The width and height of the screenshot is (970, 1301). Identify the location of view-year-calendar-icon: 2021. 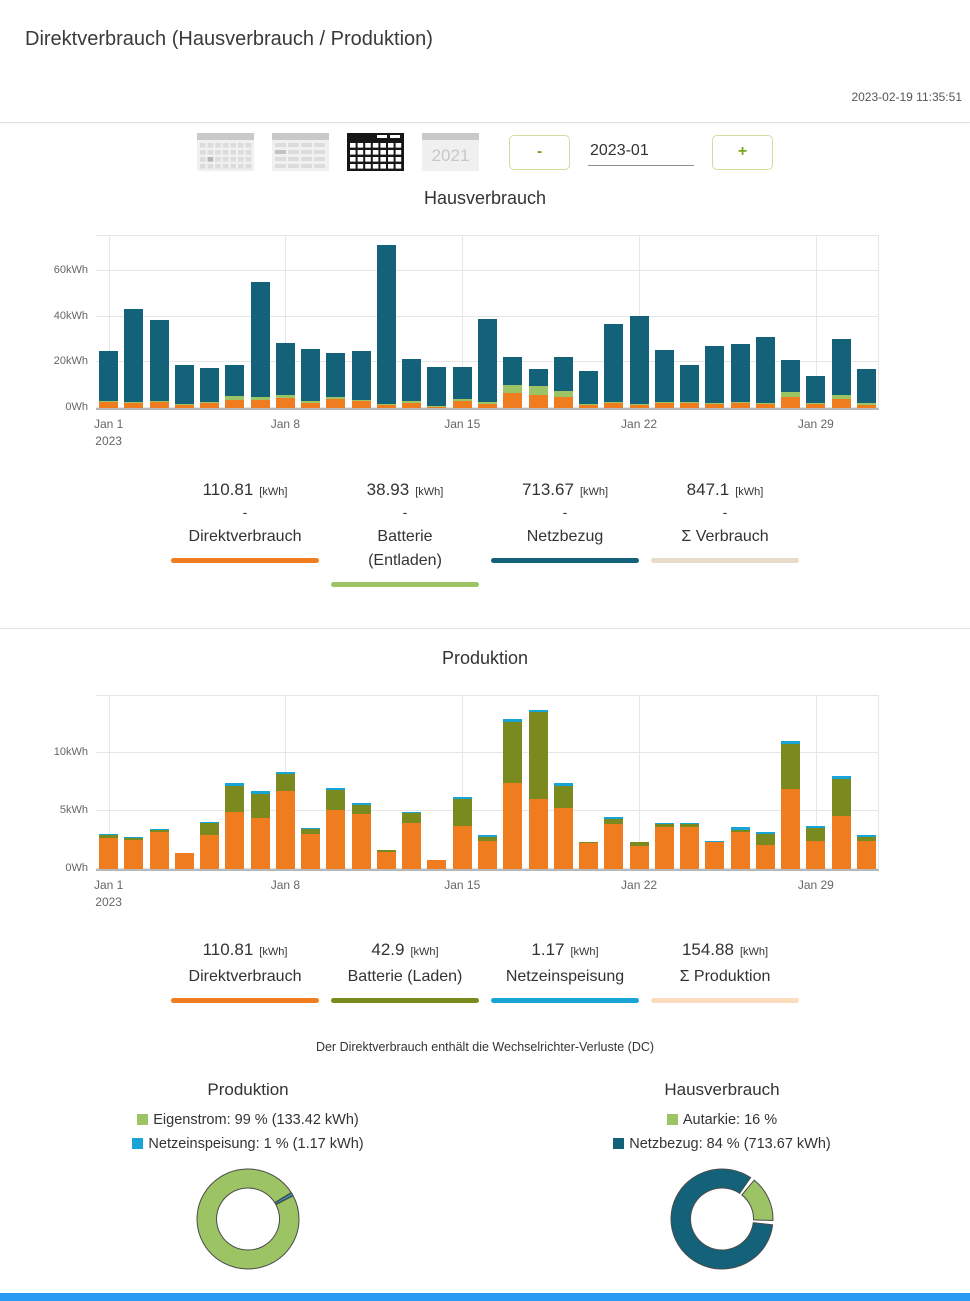
(450, 152).